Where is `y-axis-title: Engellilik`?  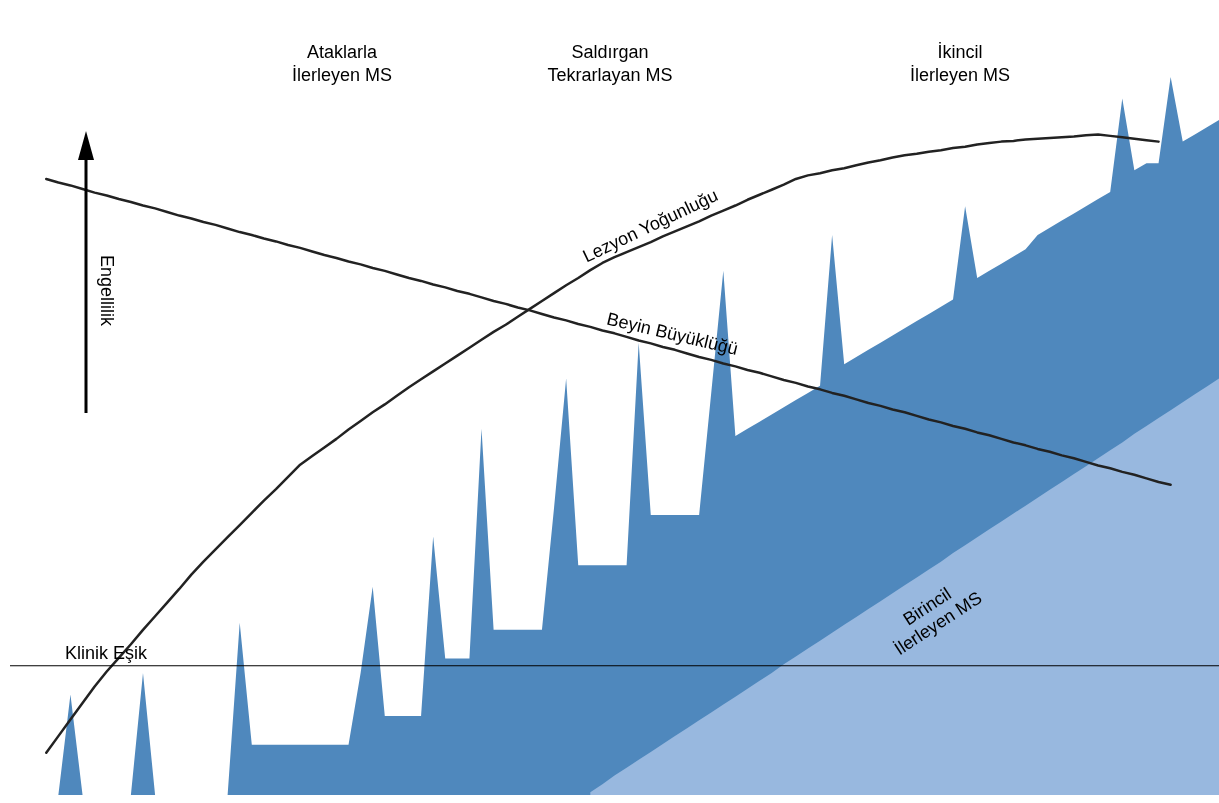 y-axis-title: Engellilik is located at coordinates (106, 291).